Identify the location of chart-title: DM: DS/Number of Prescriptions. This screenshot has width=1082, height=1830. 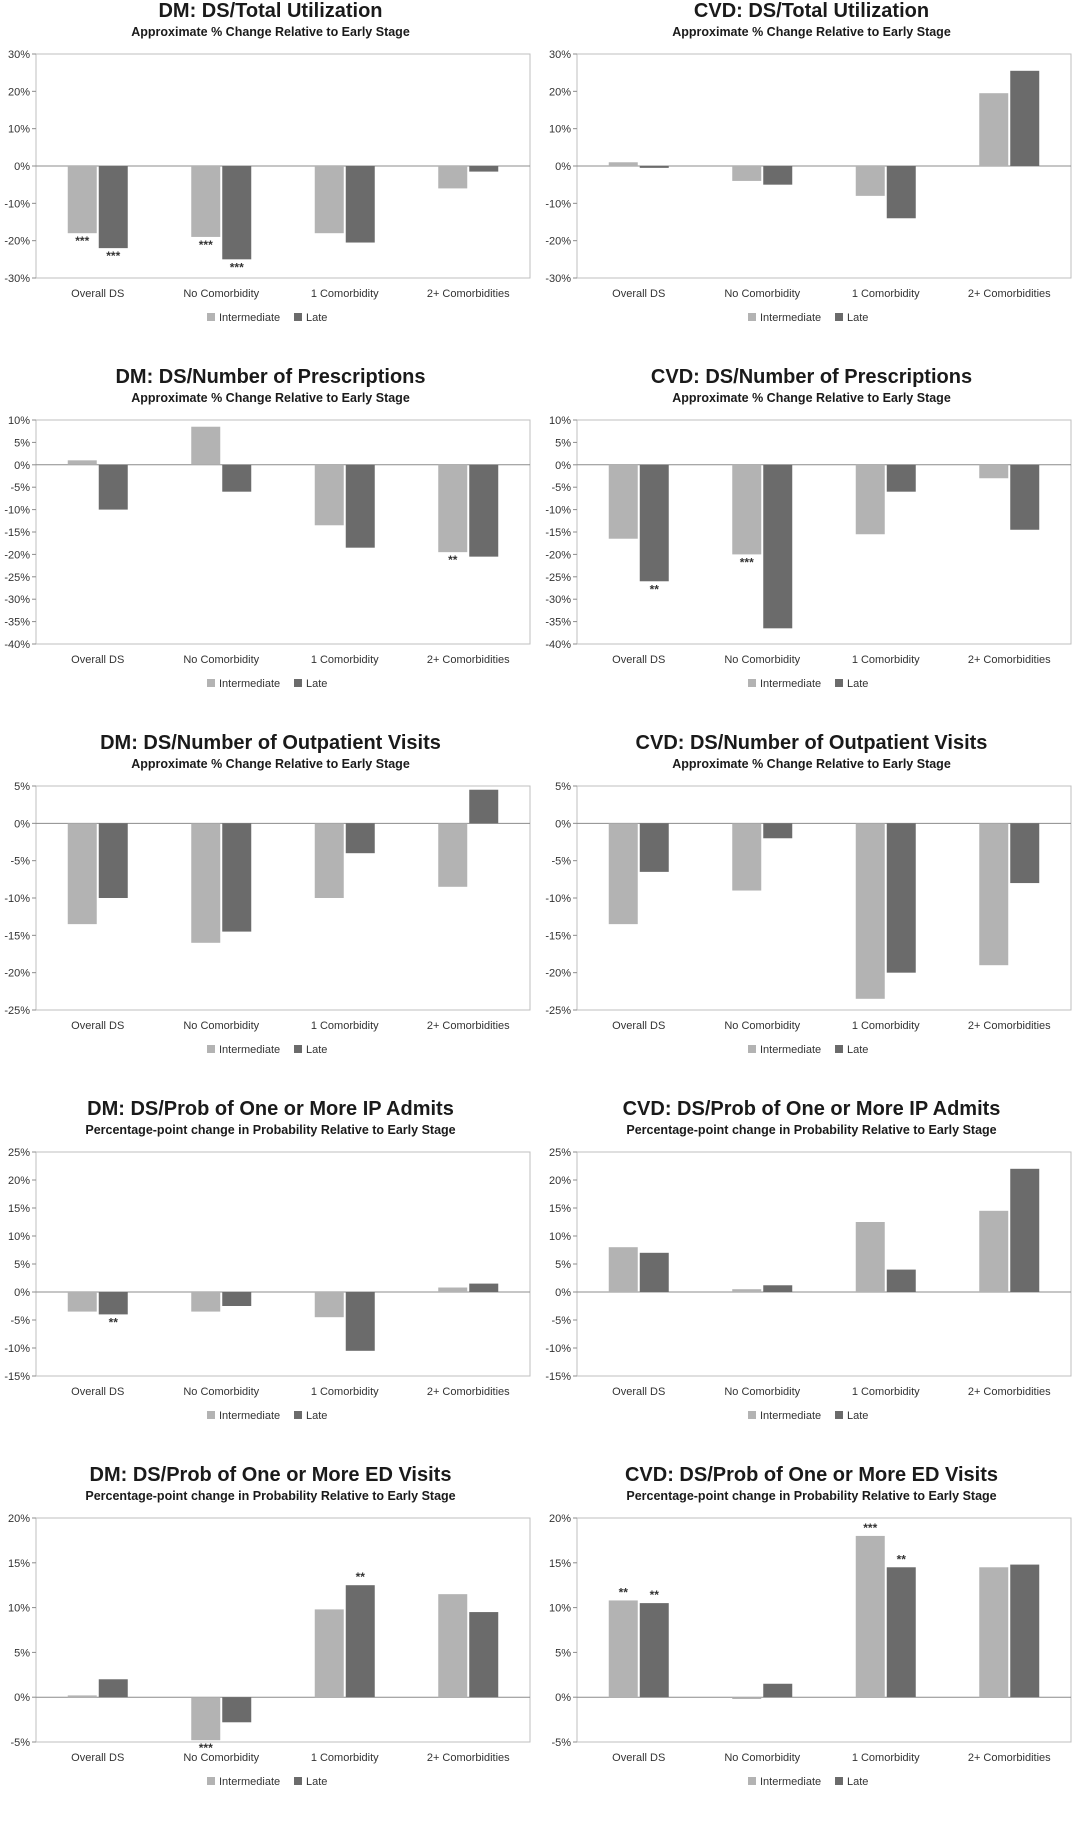
(270, 377).